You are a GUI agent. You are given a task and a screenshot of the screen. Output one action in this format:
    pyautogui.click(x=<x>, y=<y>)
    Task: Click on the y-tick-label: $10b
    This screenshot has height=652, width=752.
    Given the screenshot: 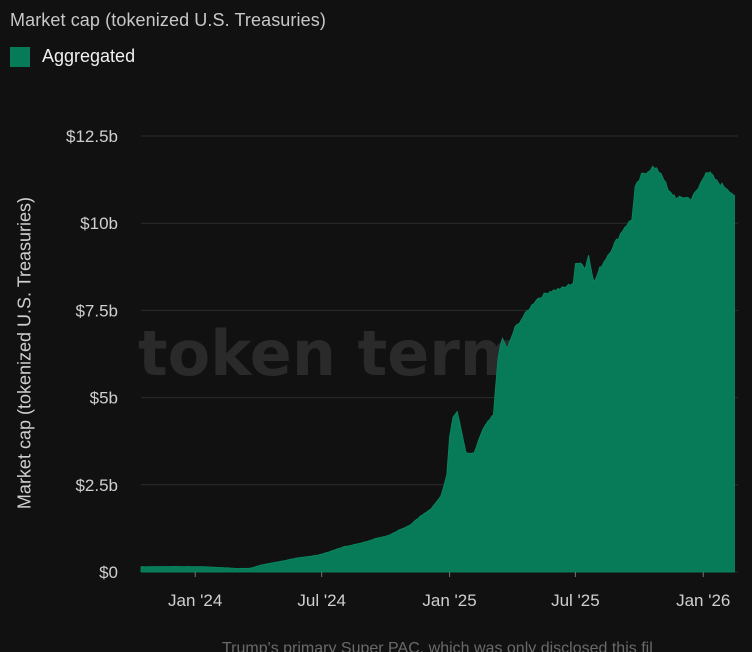 What is the action you would take?
    pyautogui.click(x=99, y=223)
    